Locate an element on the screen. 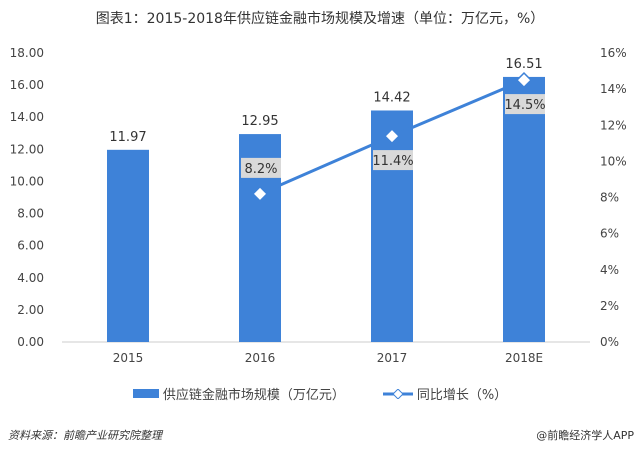 The width and height of the screenshot is (640, 453). legend-bar-label: 供应链金融市场规模（万亿元） is located at coordinates (253, 395).